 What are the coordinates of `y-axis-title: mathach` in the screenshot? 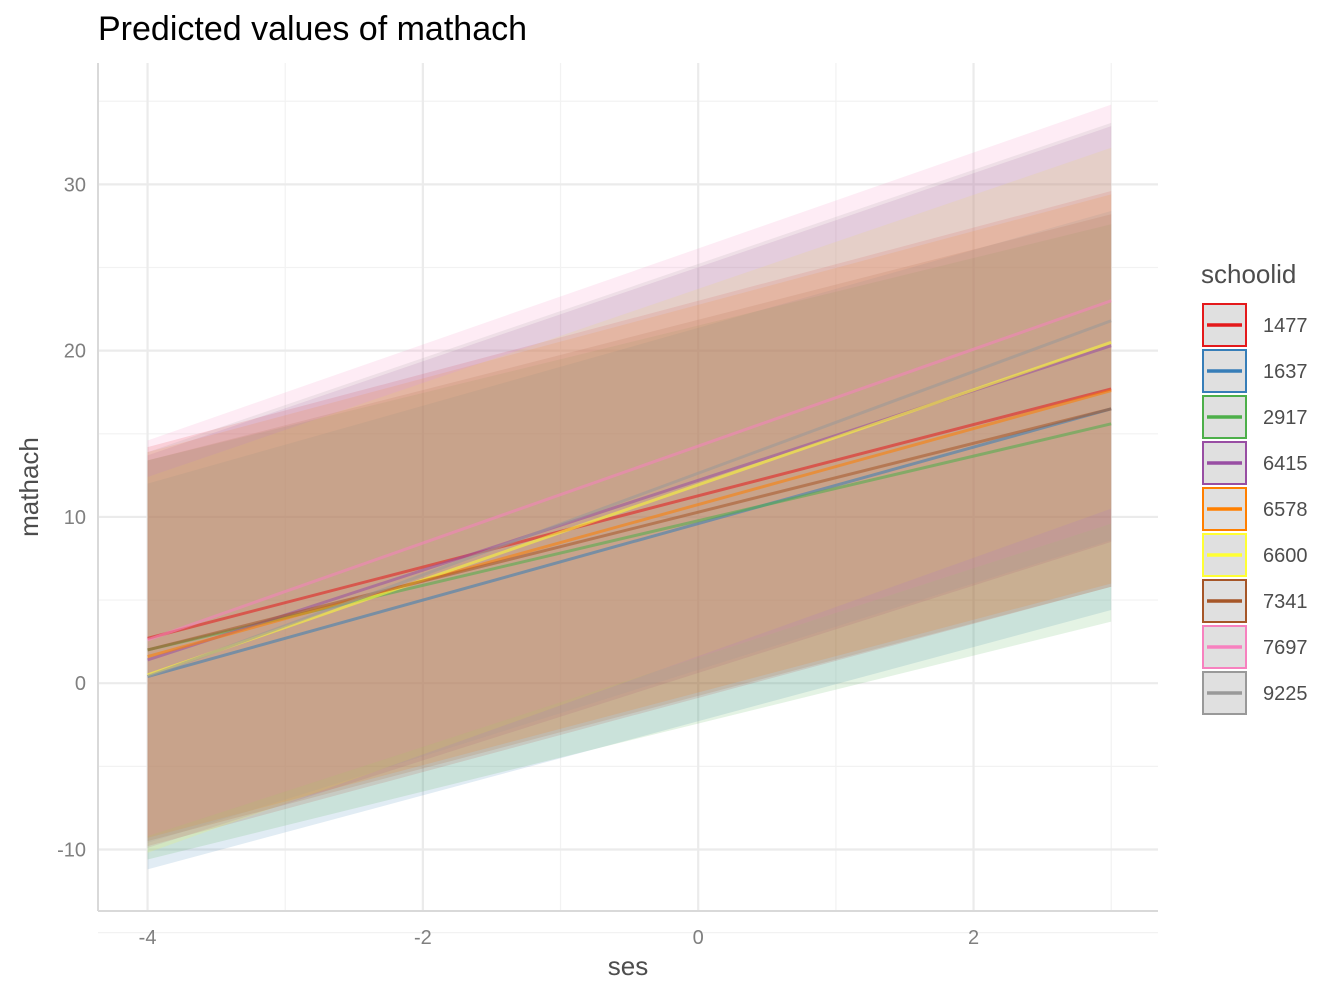 It's located at (29, 487).